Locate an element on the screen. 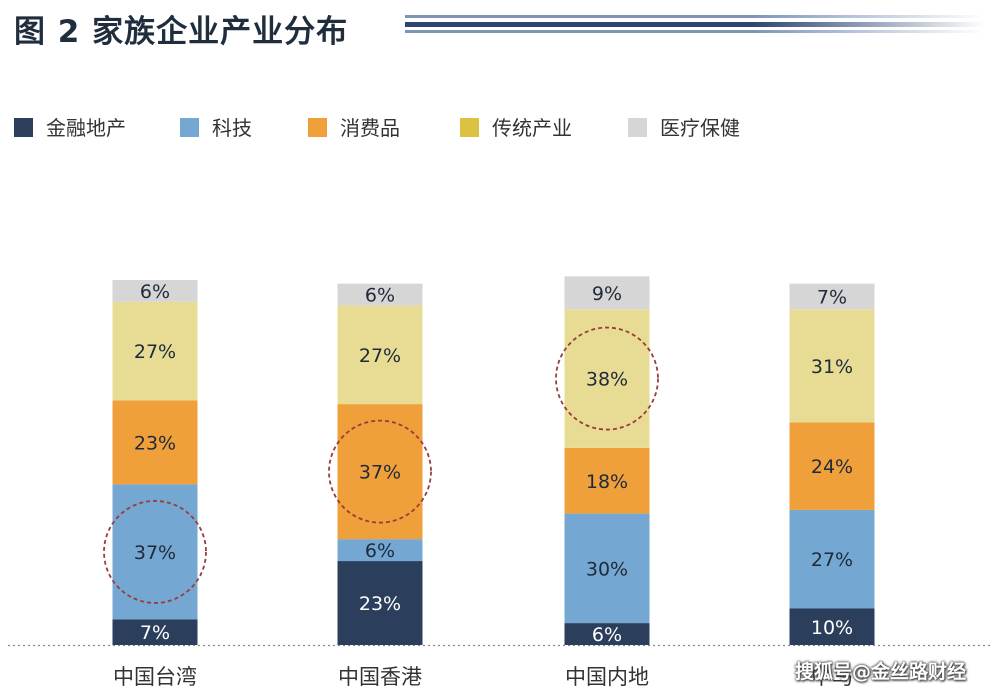 The height and width of the screenshot is (691, 1000). data-label-traditional-1: 27% is located at coordinates (380, 356).